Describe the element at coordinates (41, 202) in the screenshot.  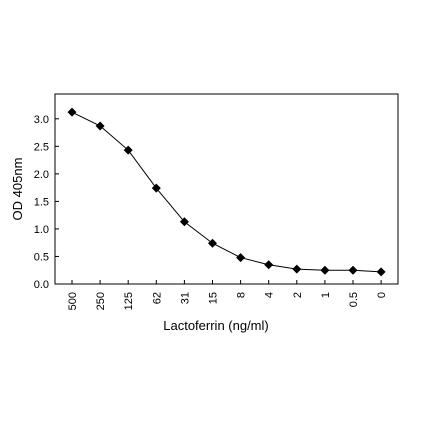
I see `y-tick-label: 1.5` at that location.